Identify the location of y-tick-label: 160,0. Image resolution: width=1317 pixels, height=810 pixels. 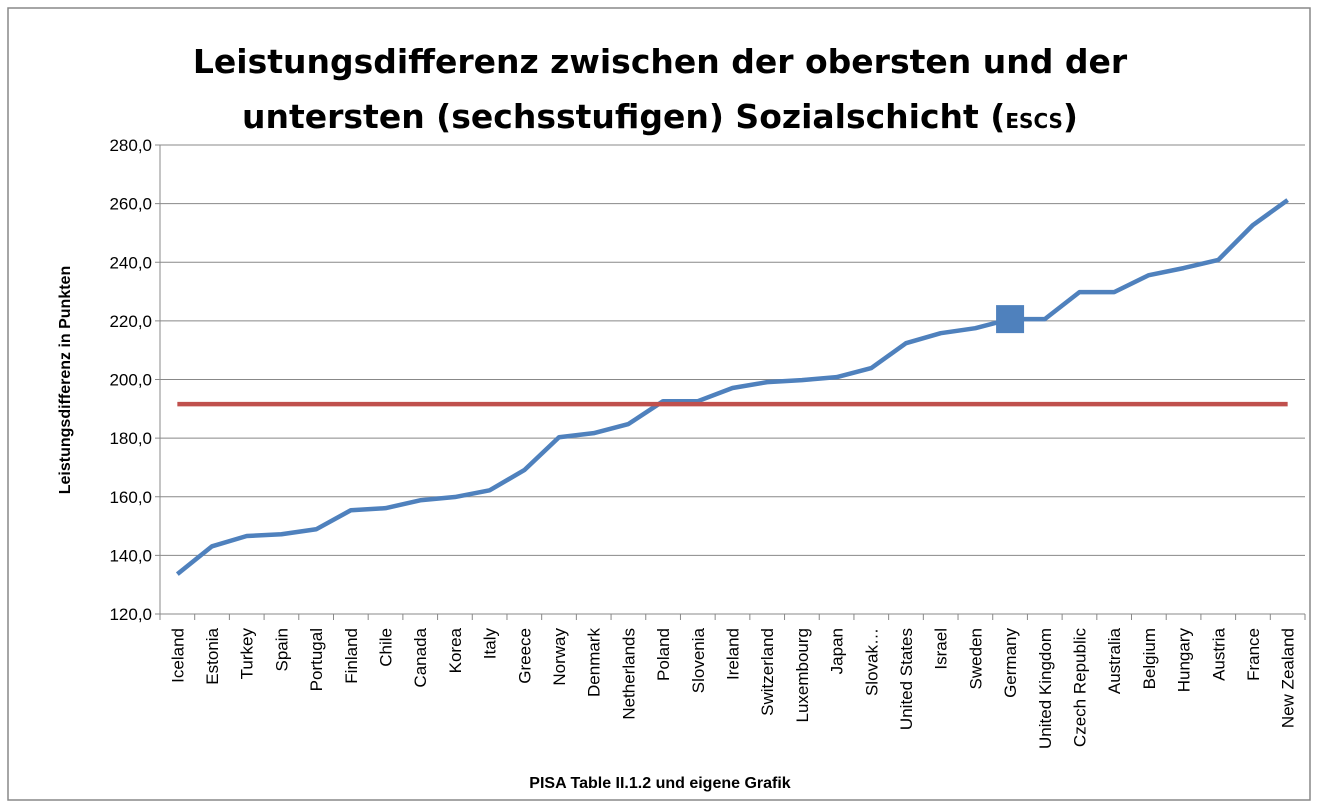
(130, 497).